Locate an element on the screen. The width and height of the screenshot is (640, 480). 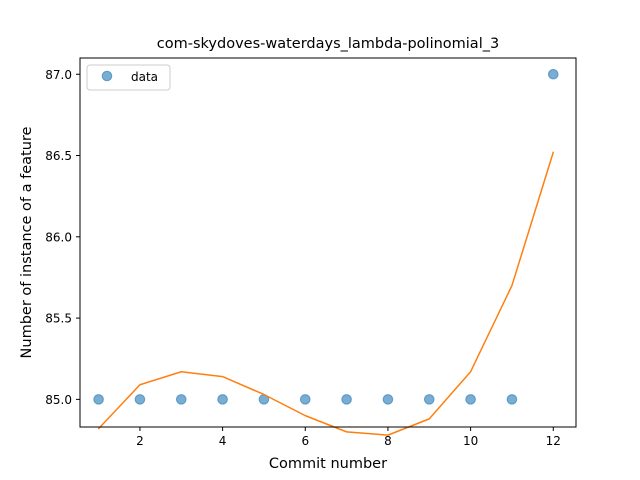
x-tick-label: 12 is located at coordinates (553, 441).